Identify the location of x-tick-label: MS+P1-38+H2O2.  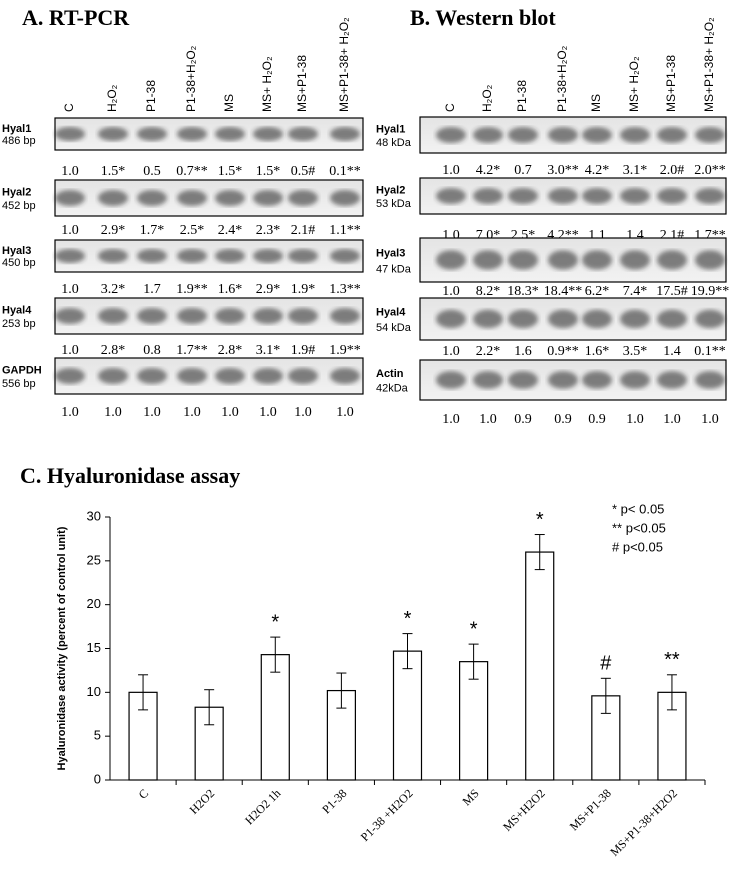
(643, 822).